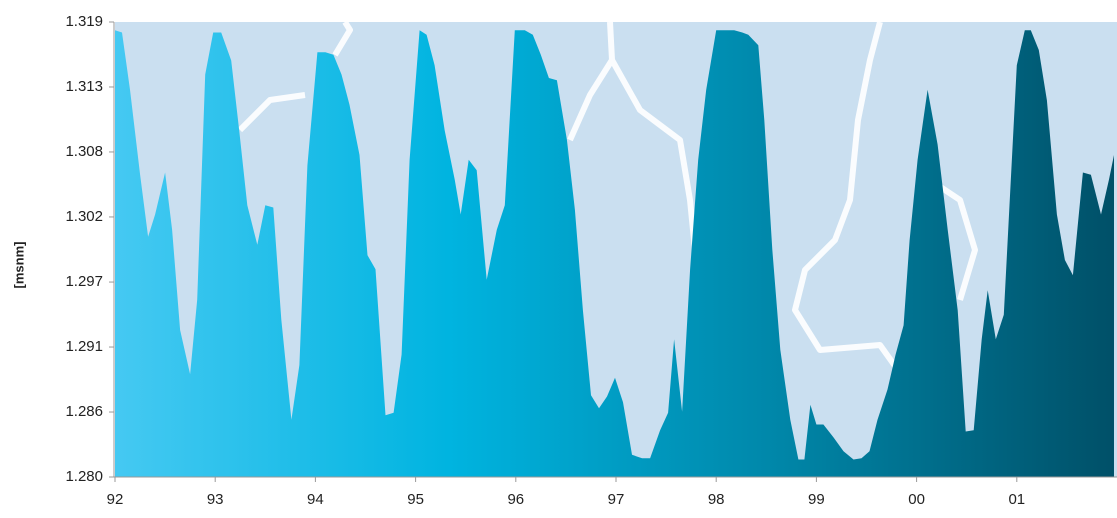  I want to click on y-tick-label: 1.297, so click(84, 281).